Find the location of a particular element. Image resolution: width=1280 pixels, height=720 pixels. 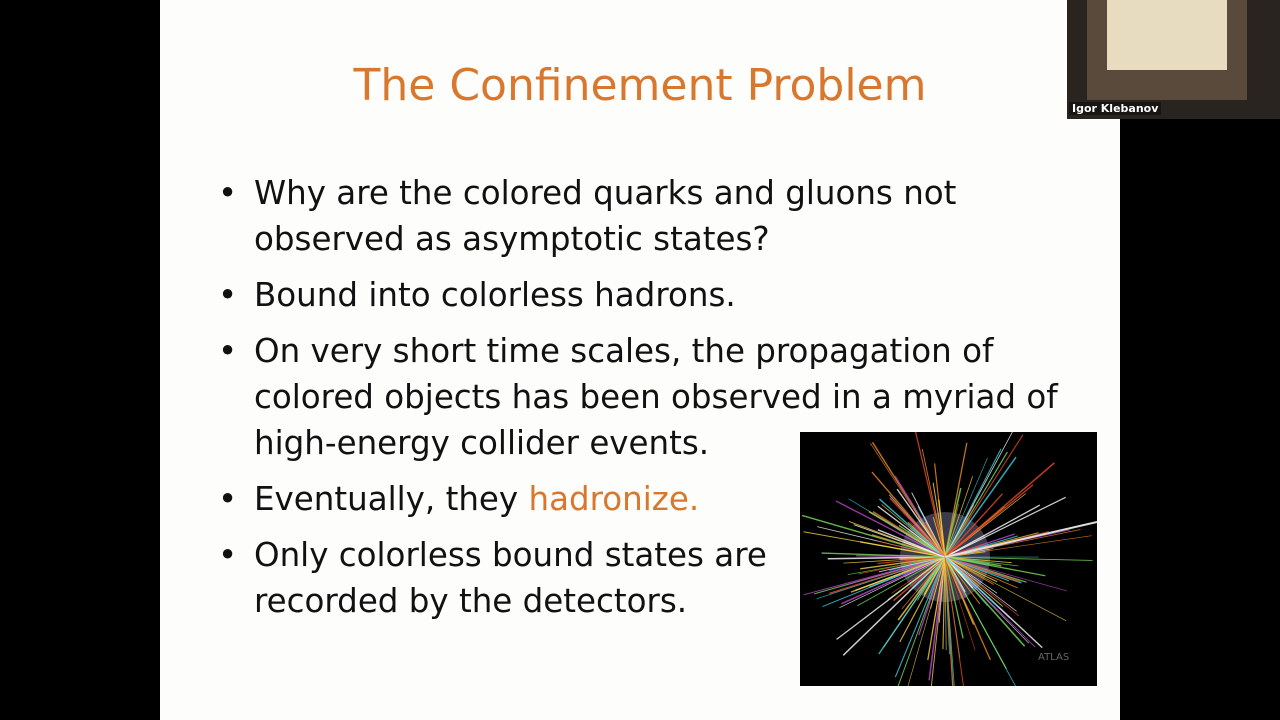

collider-event-image: ATLAS is located at coordinates (948, 559).